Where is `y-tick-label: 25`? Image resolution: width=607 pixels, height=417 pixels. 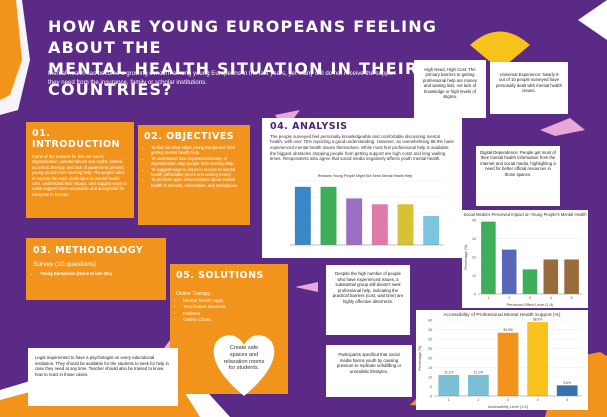
y-tick-label: 25 is located at coordinates (430, 349).